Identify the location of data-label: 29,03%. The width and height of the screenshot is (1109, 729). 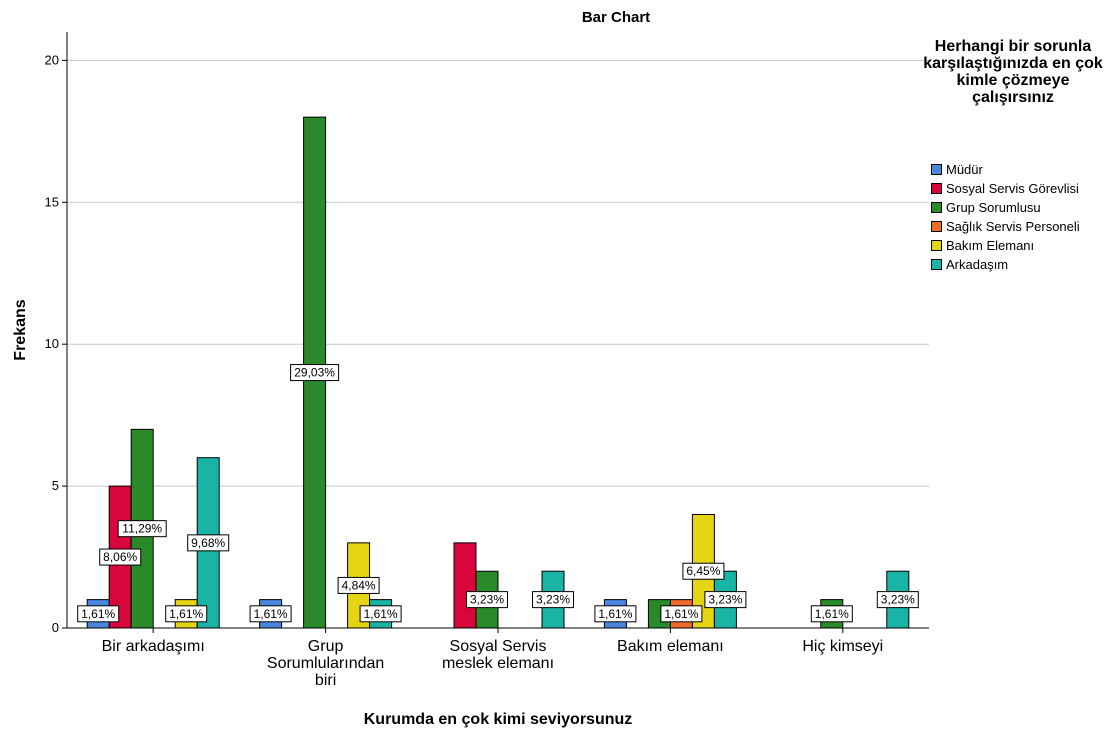
(314, 373).